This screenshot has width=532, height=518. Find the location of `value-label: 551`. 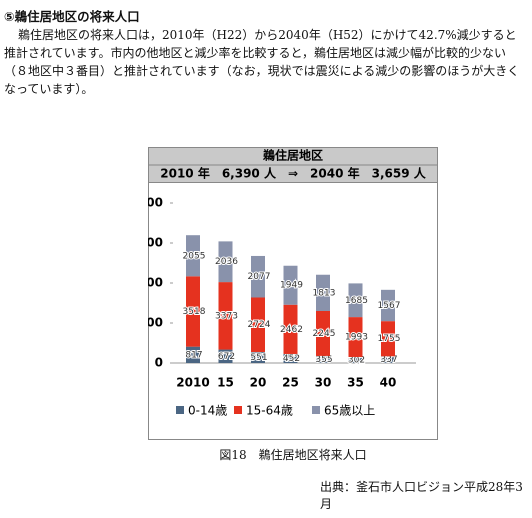

value-label: 551 is located at coordinates (258, 358).